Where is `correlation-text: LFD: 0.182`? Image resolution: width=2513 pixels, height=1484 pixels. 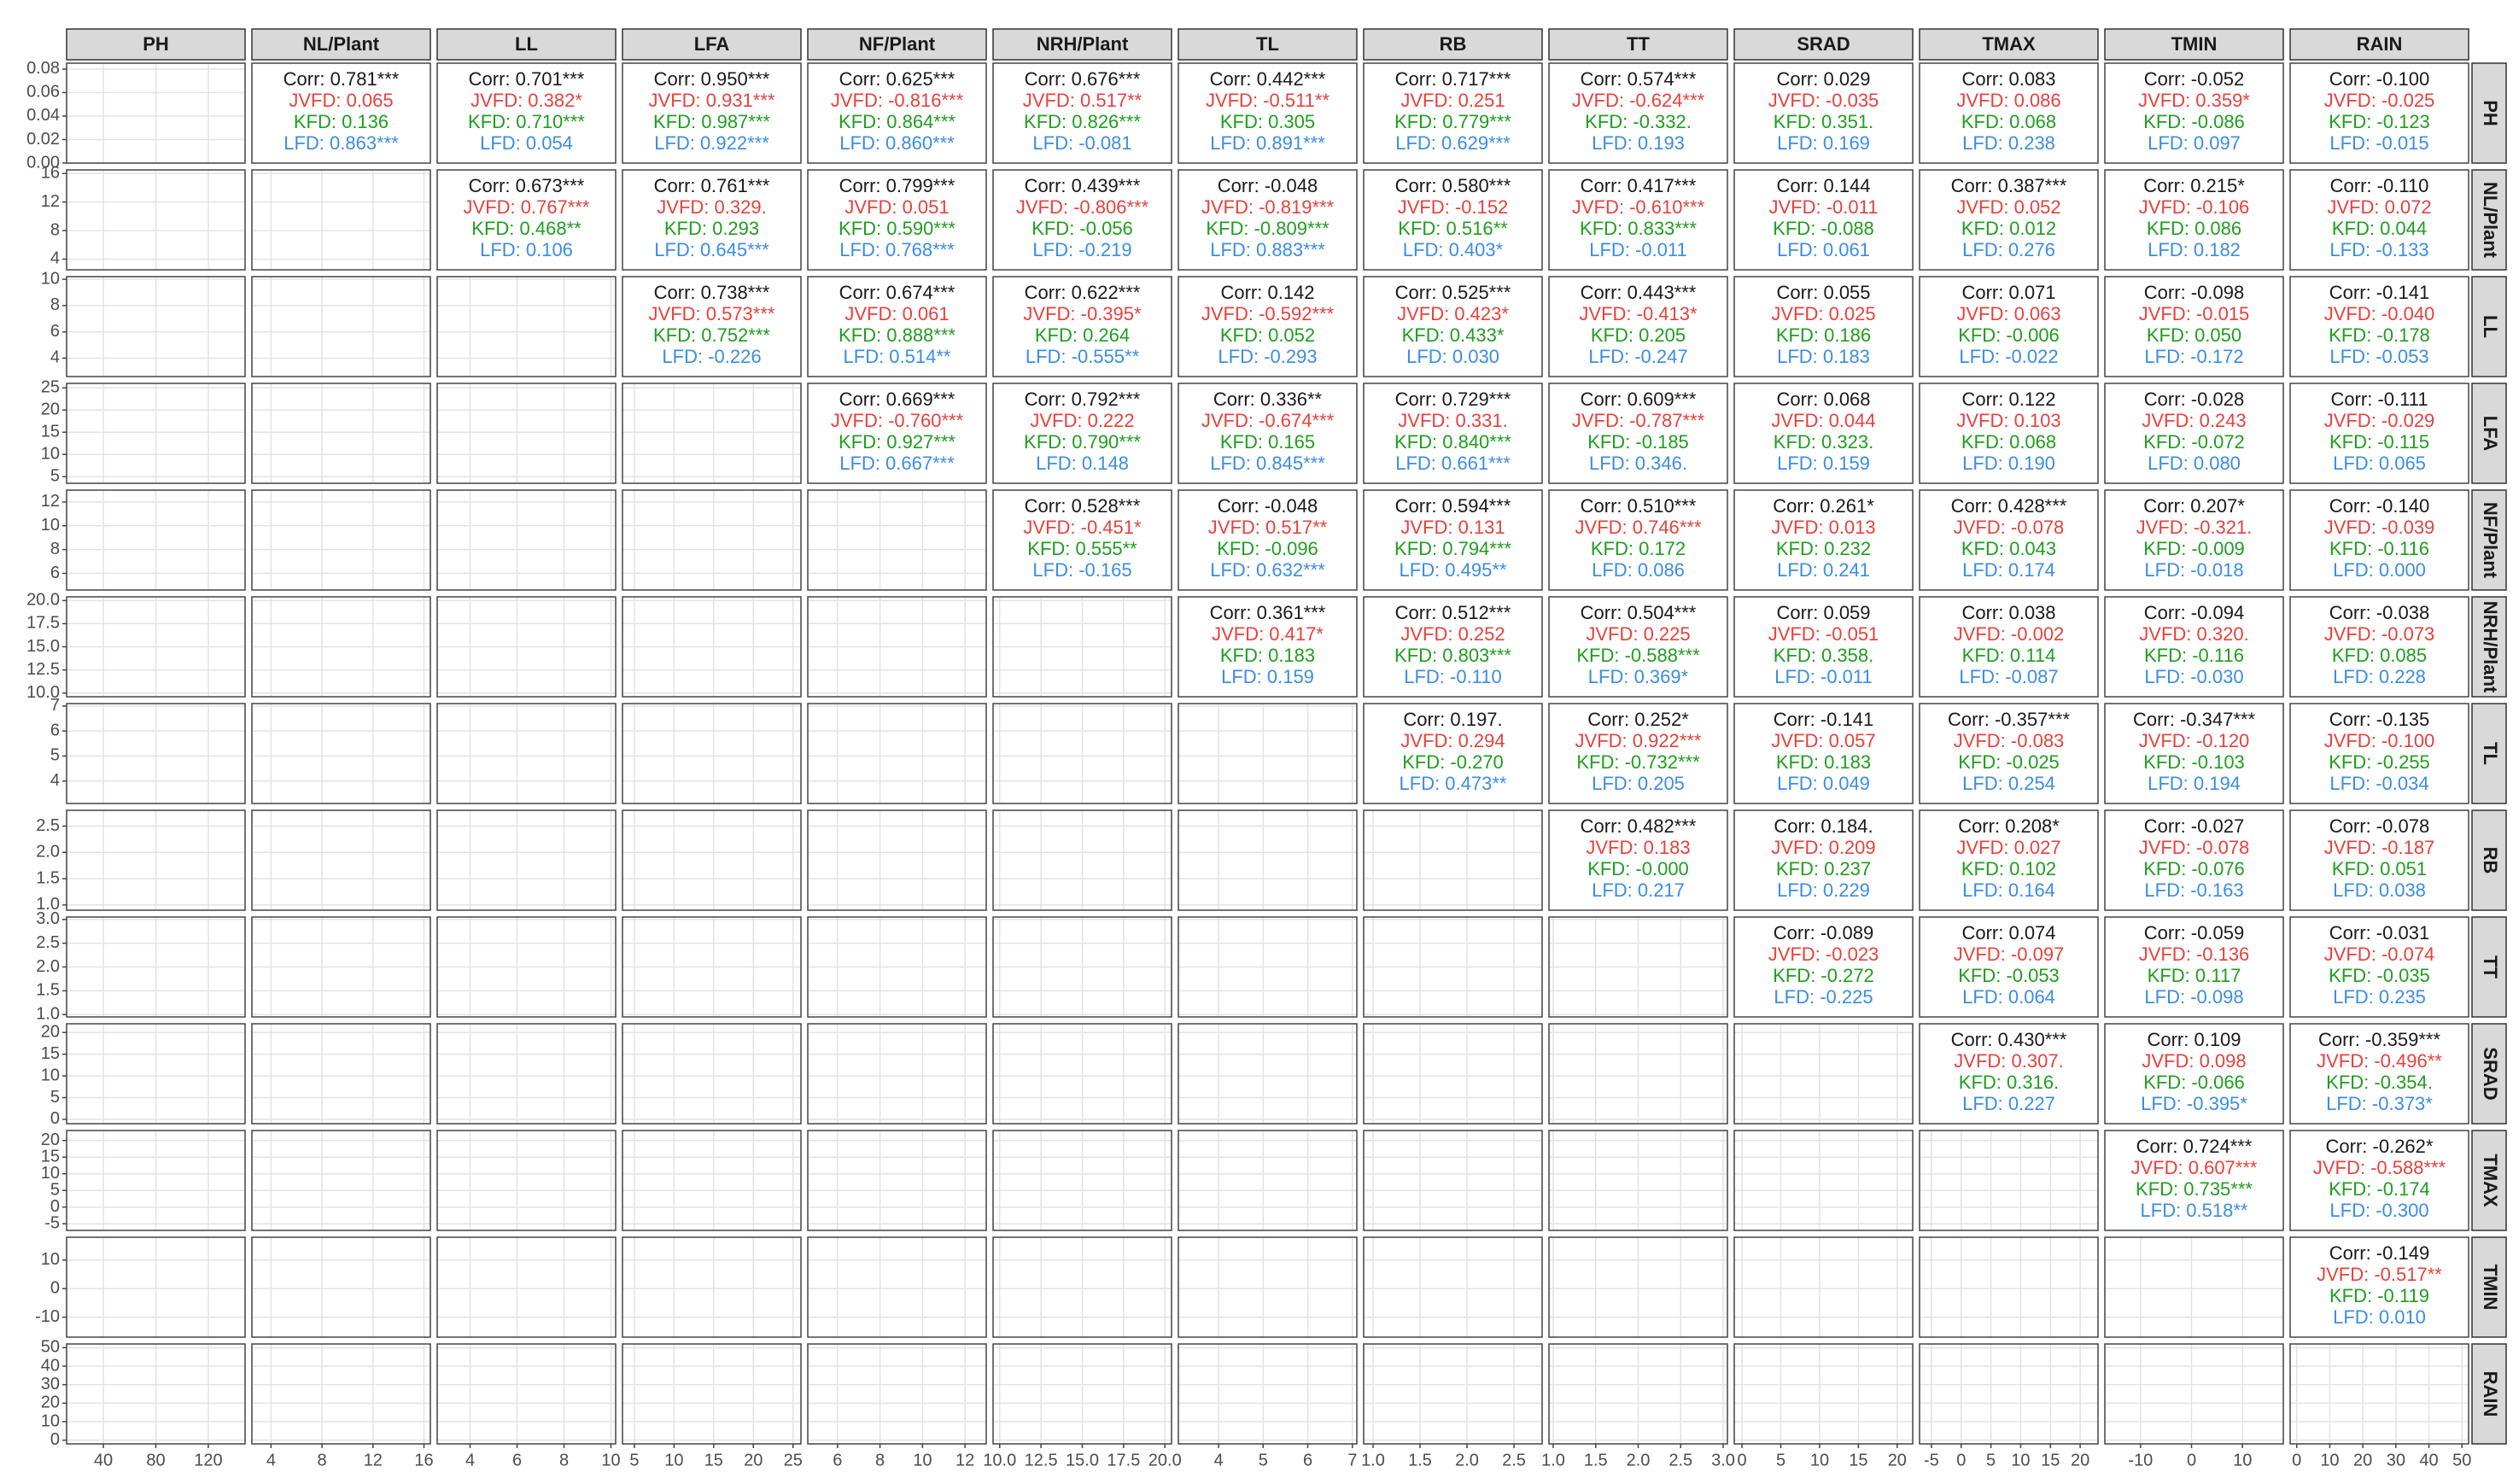 correlation-text: LFD: 0.182 is located at coordinates (2194, 250).